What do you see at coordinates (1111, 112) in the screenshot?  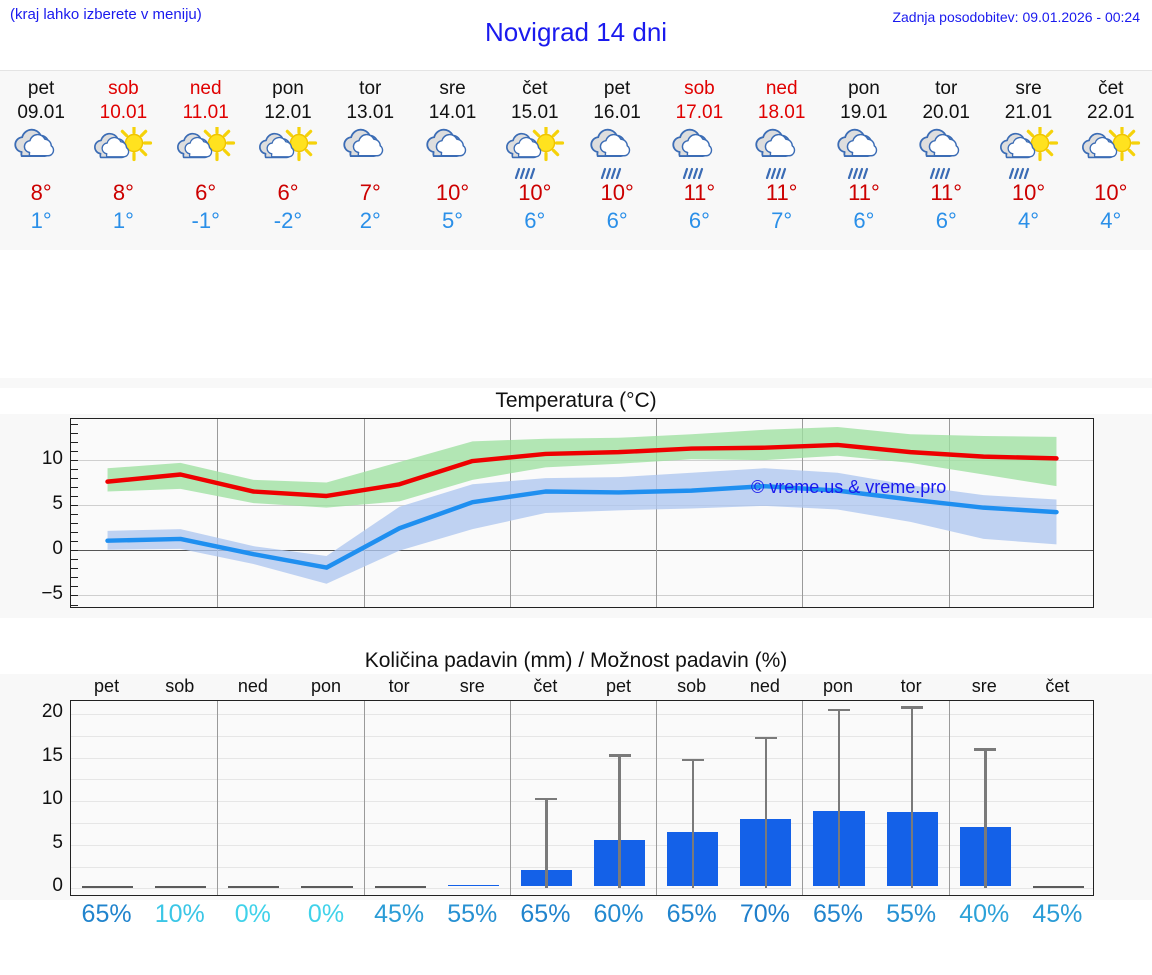 I see `day-date: 22.01` at bounding box center [1111, 112].